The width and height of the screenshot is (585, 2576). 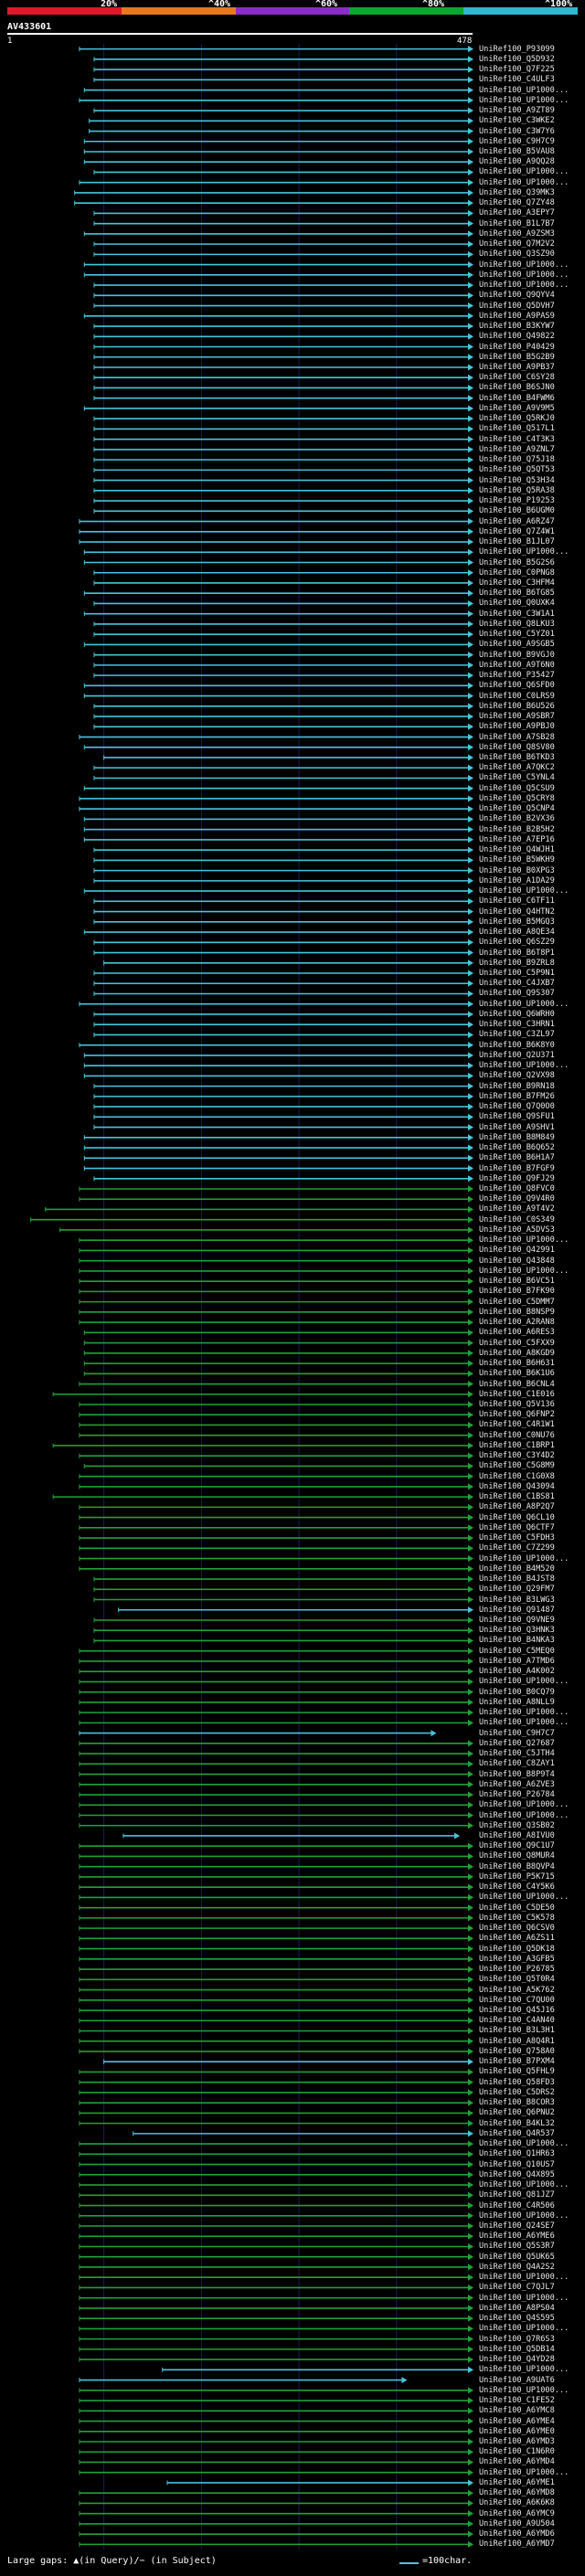 What do you see at coordinates (517, 1486) in the screenshot?
I see `hit-label: UniRef100_Q43094` at bounding box center [517, 1486].